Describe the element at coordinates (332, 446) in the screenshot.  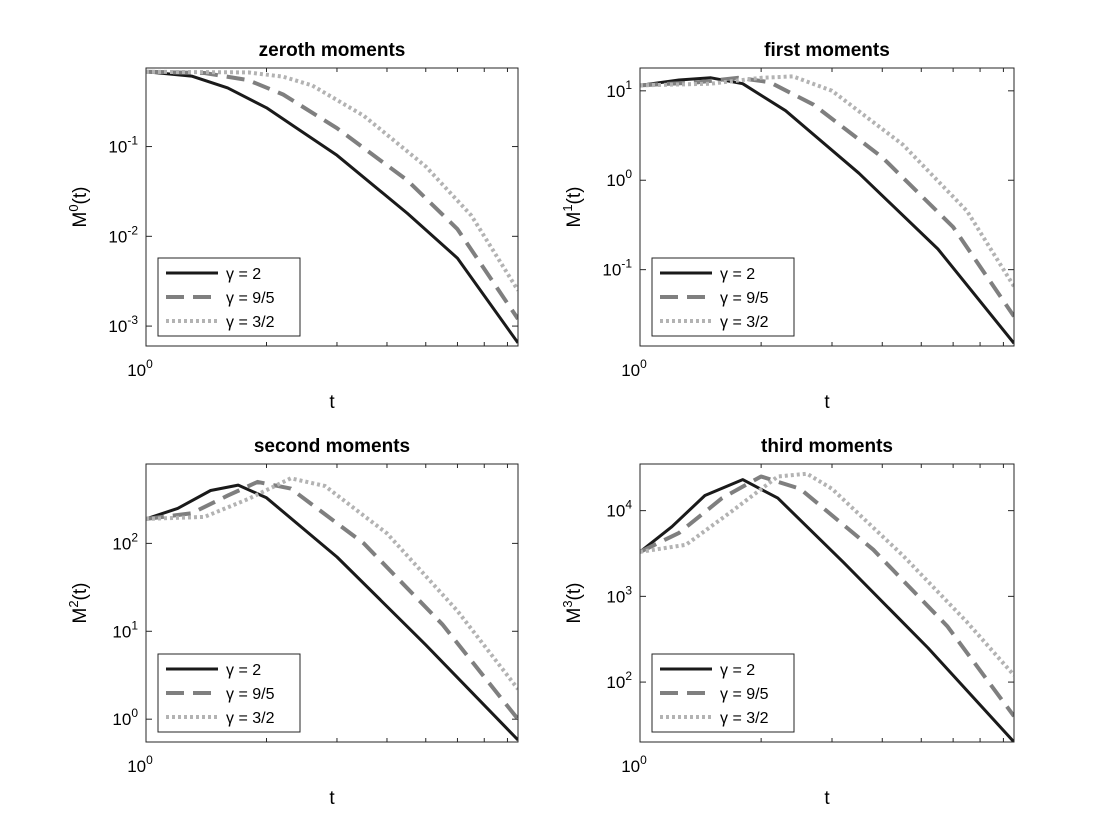
I see `chart-title: second moments` at that location.